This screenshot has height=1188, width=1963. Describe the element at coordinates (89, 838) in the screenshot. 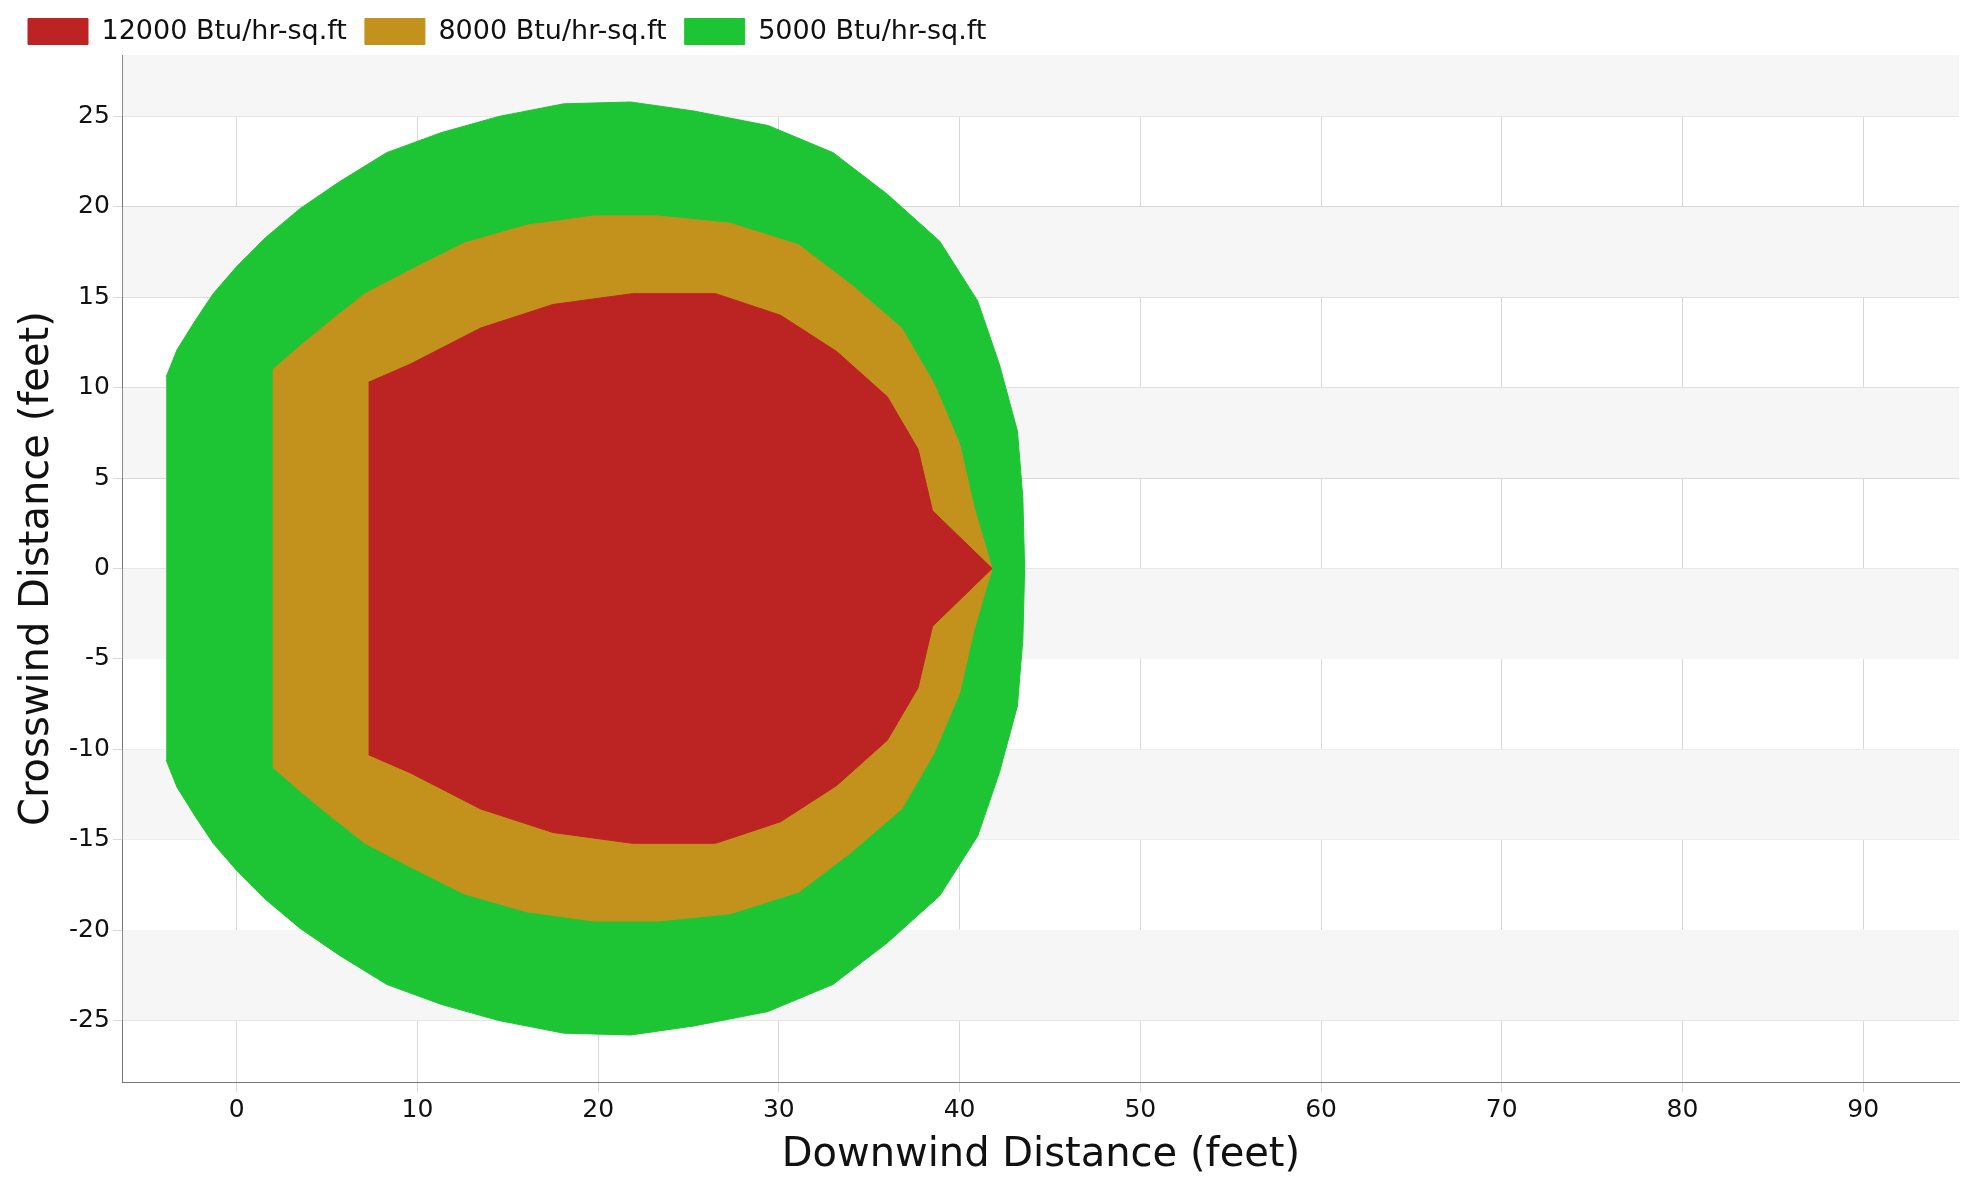

I see `y-tick-label: -15` at that location.